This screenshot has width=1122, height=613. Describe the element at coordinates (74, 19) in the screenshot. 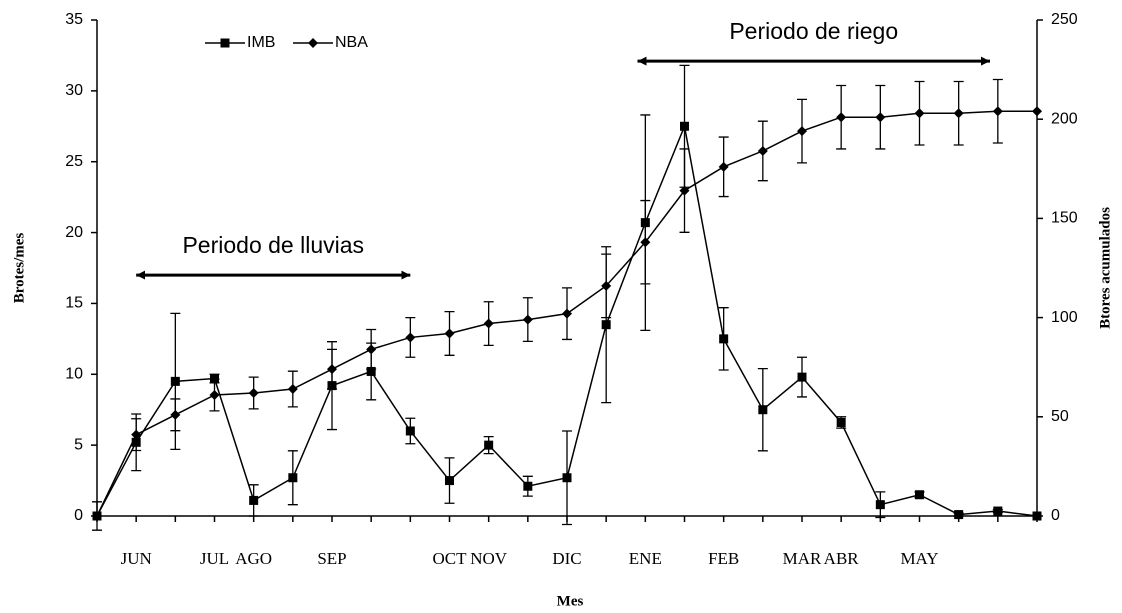

I see `y-tick-label: 35` at that location.